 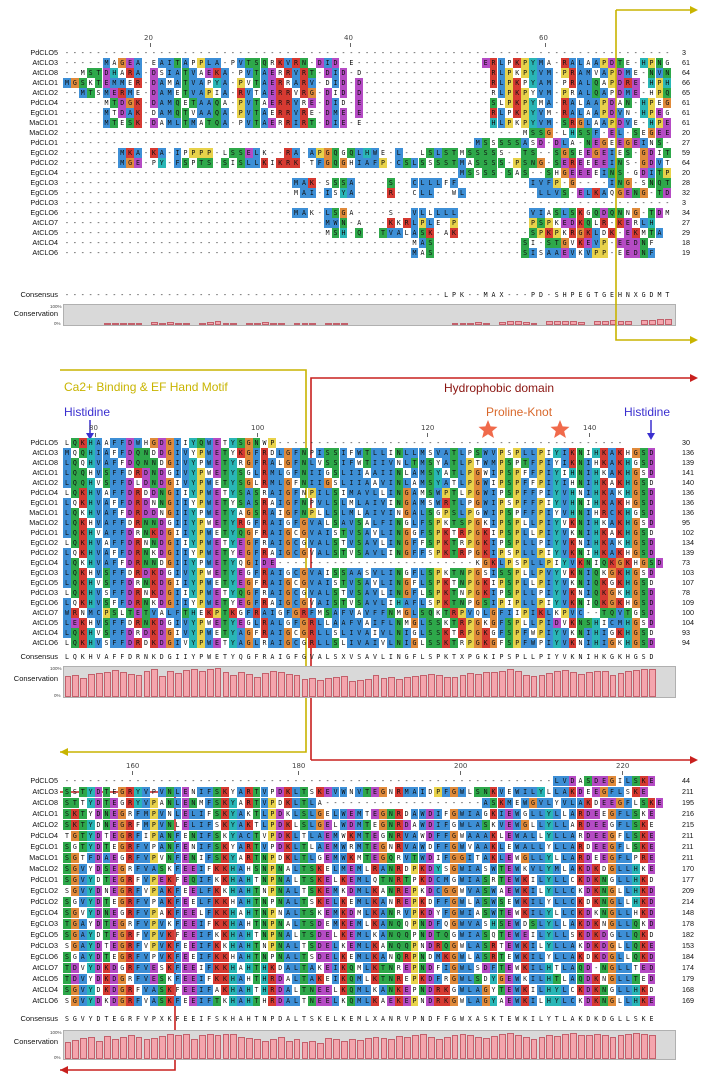 What do you see at coordinates (686, 142) in the screenshot?
I see `sequence-end-position: 27` at bounding box center [686, 142].